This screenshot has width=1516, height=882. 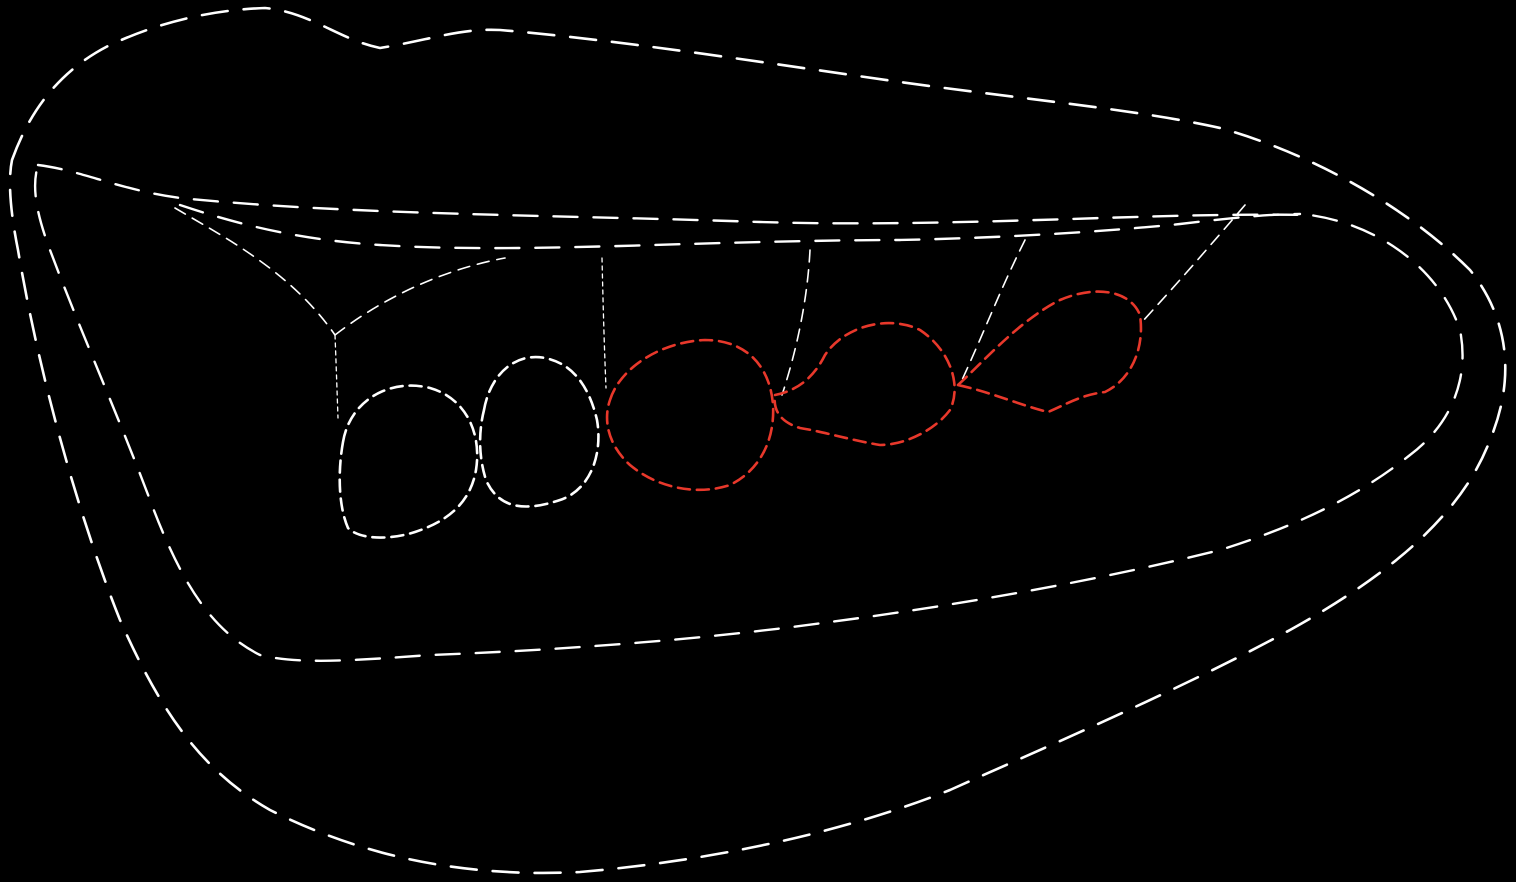 What do you see at coordinates (864, 384) in the screenshot?
I see `shape-4-highlighted` at bounding box center [864, 384].